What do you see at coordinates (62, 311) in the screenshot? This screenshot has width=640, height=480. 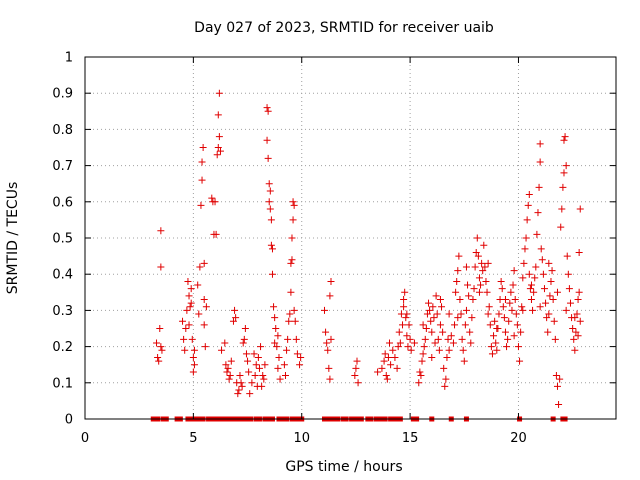 I see `y-tick-label: 0.3` at bounding box center [62, 311].